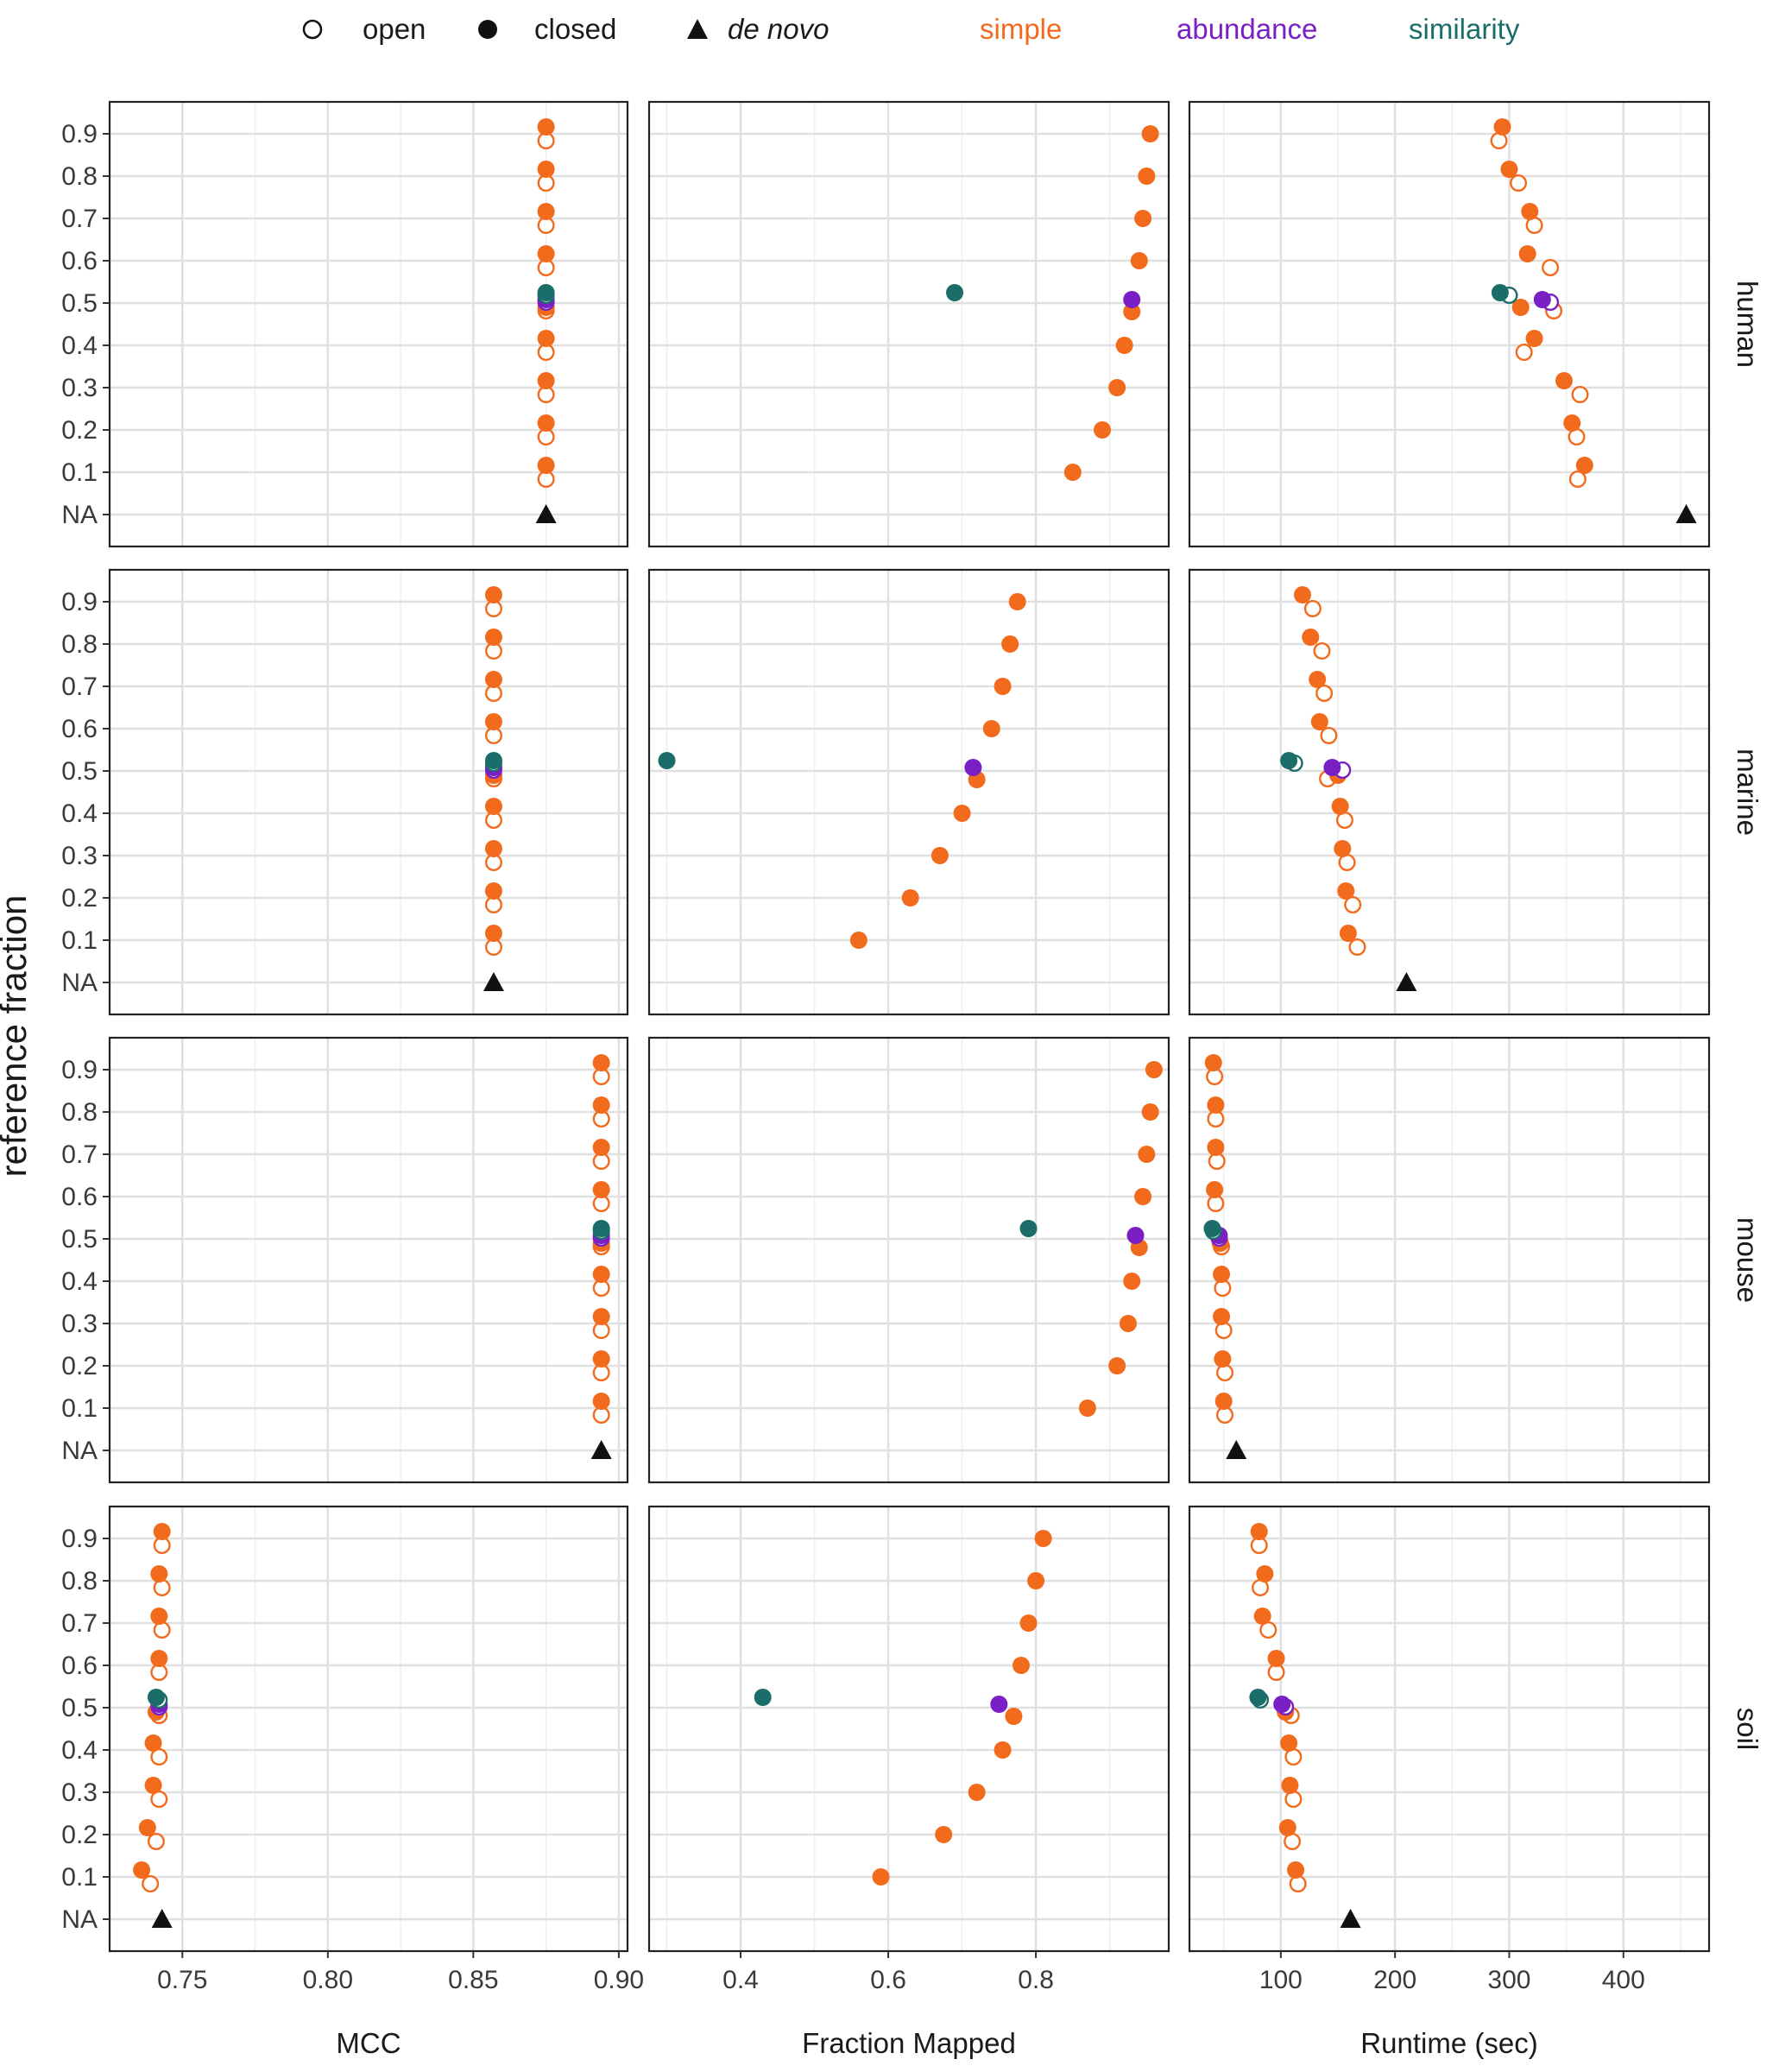 Image resolution: width=1779 pixels, height=2072 pixels. I want to click on facet-strip-mouse: mouse, so click(1747, 1260).